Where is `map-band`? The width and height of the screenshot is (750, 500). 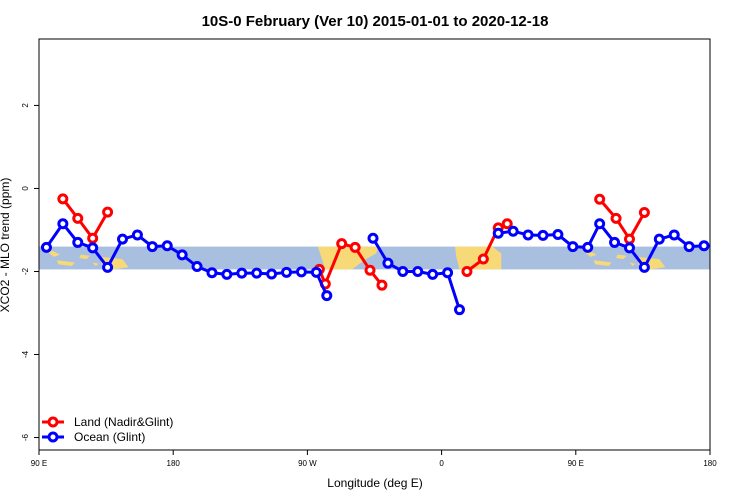
map-band is located at coordinates (374, 258).